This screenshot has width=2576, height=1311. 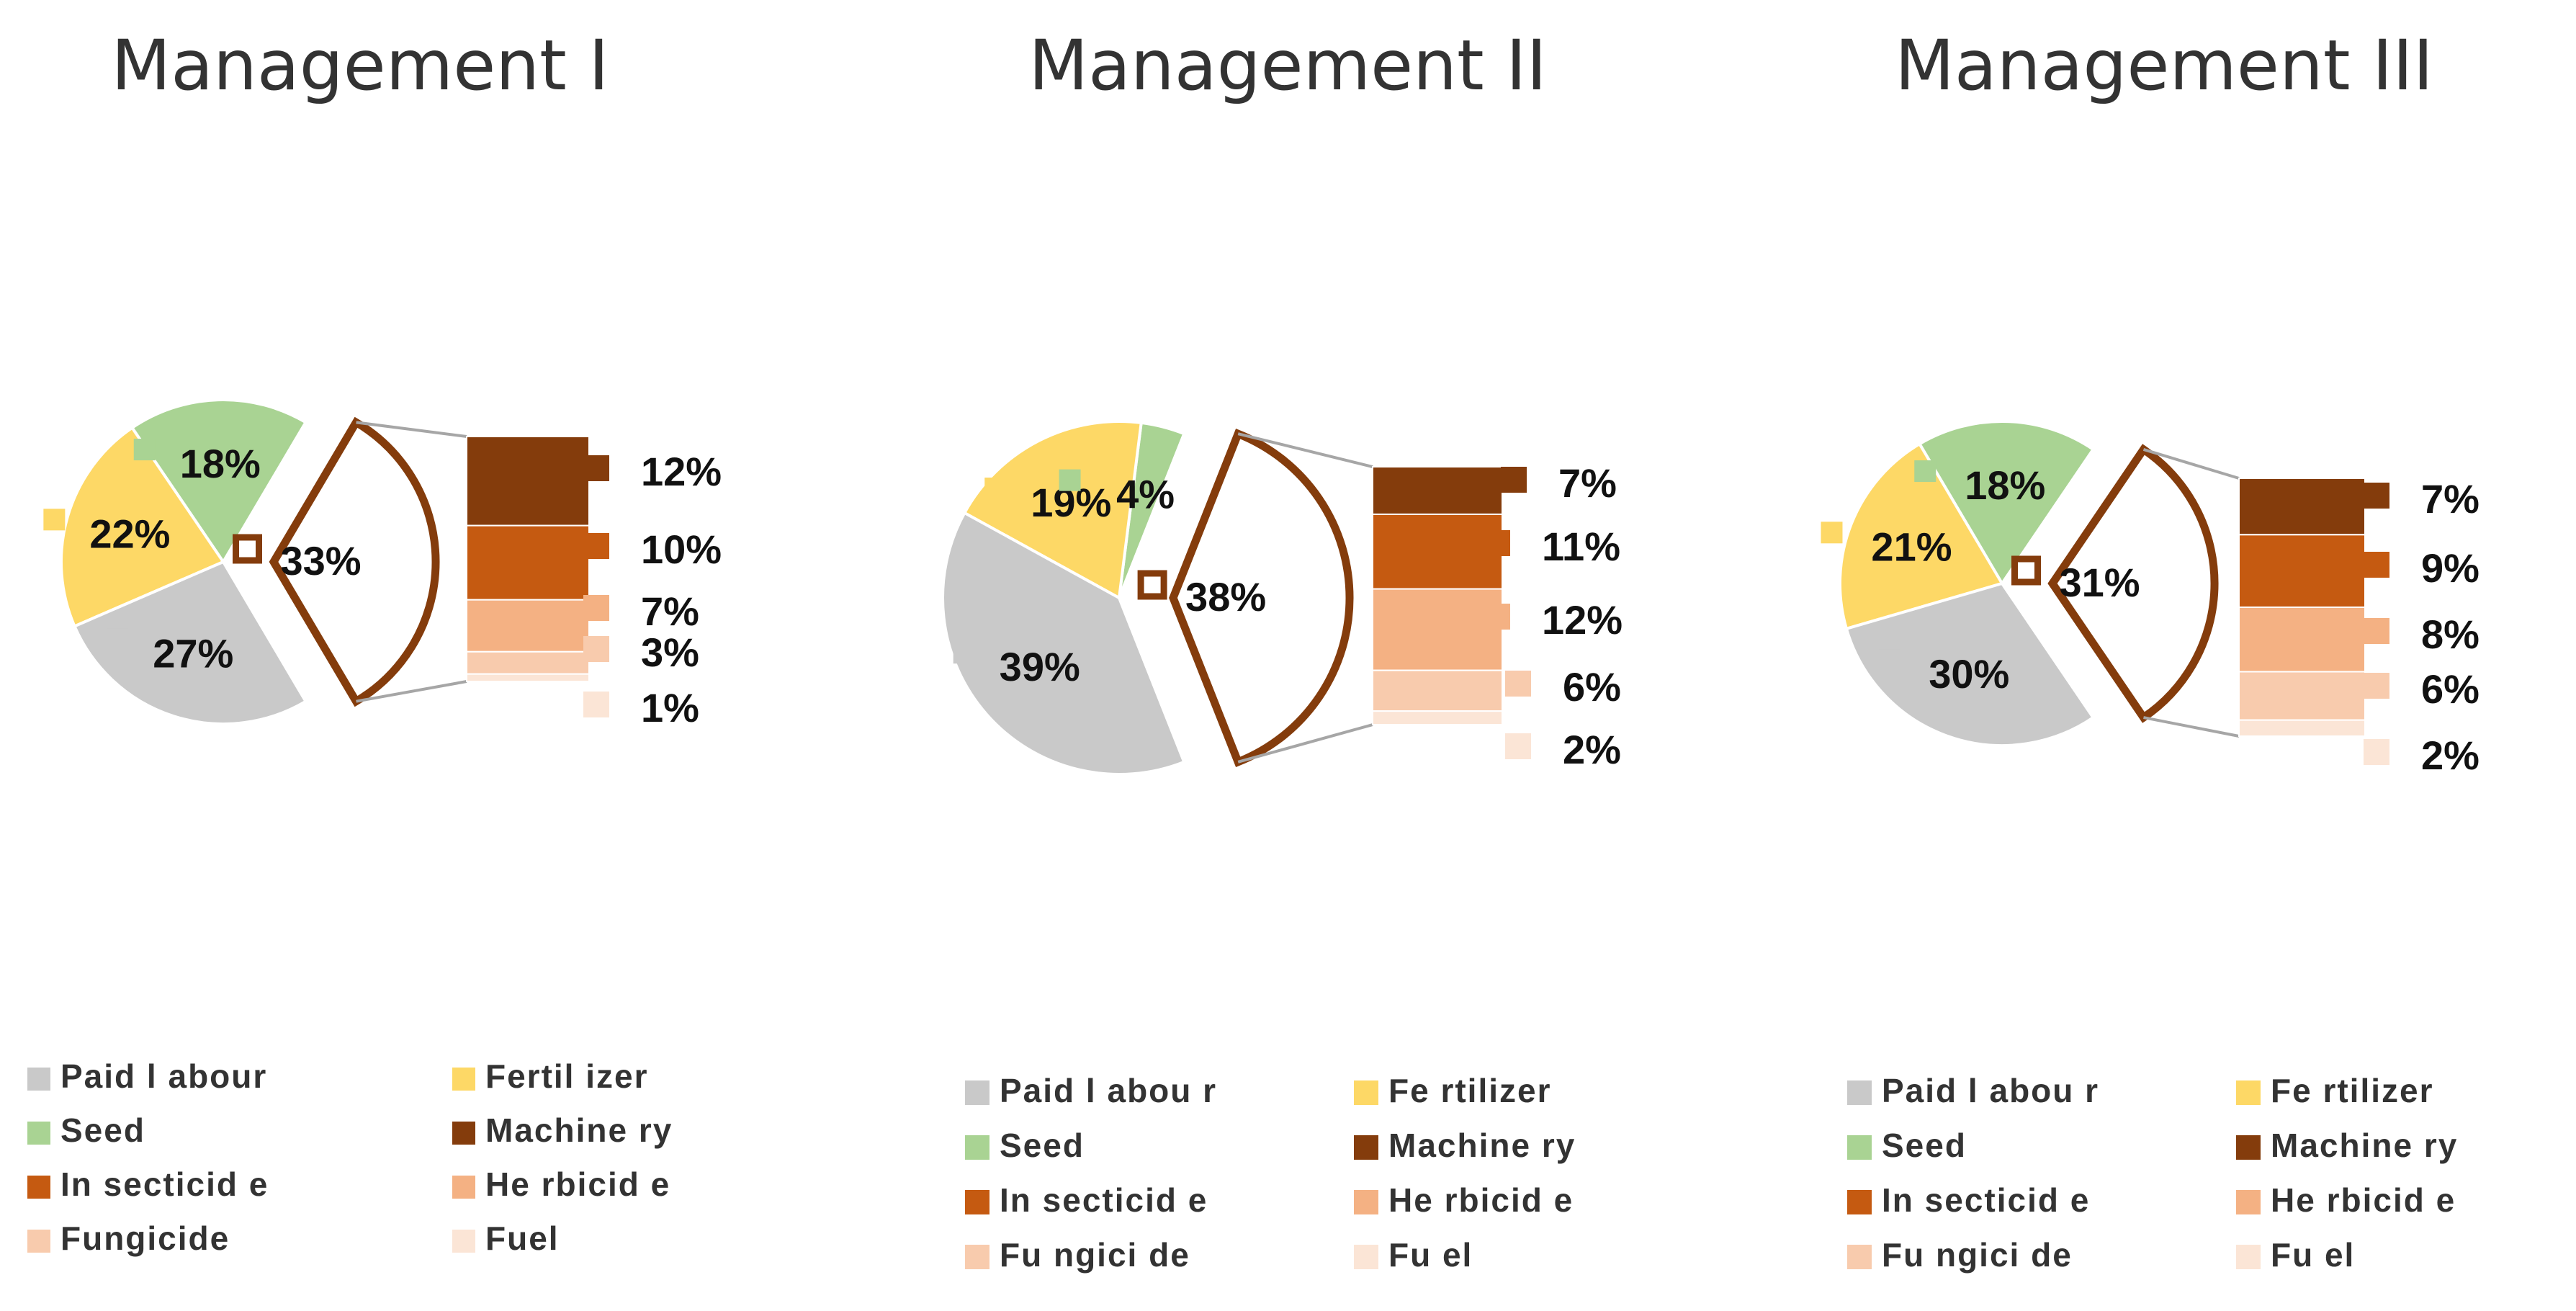 What do you see at coordinates (1582, 620) in the screenshot?
I see `bar-label-herbicide: 12%` at bounding box center [1582, 620].